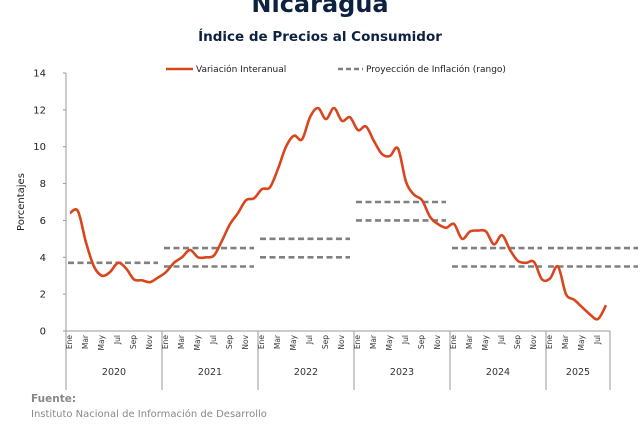  I want to click on y-tick-label: 4, so click(43, 258).